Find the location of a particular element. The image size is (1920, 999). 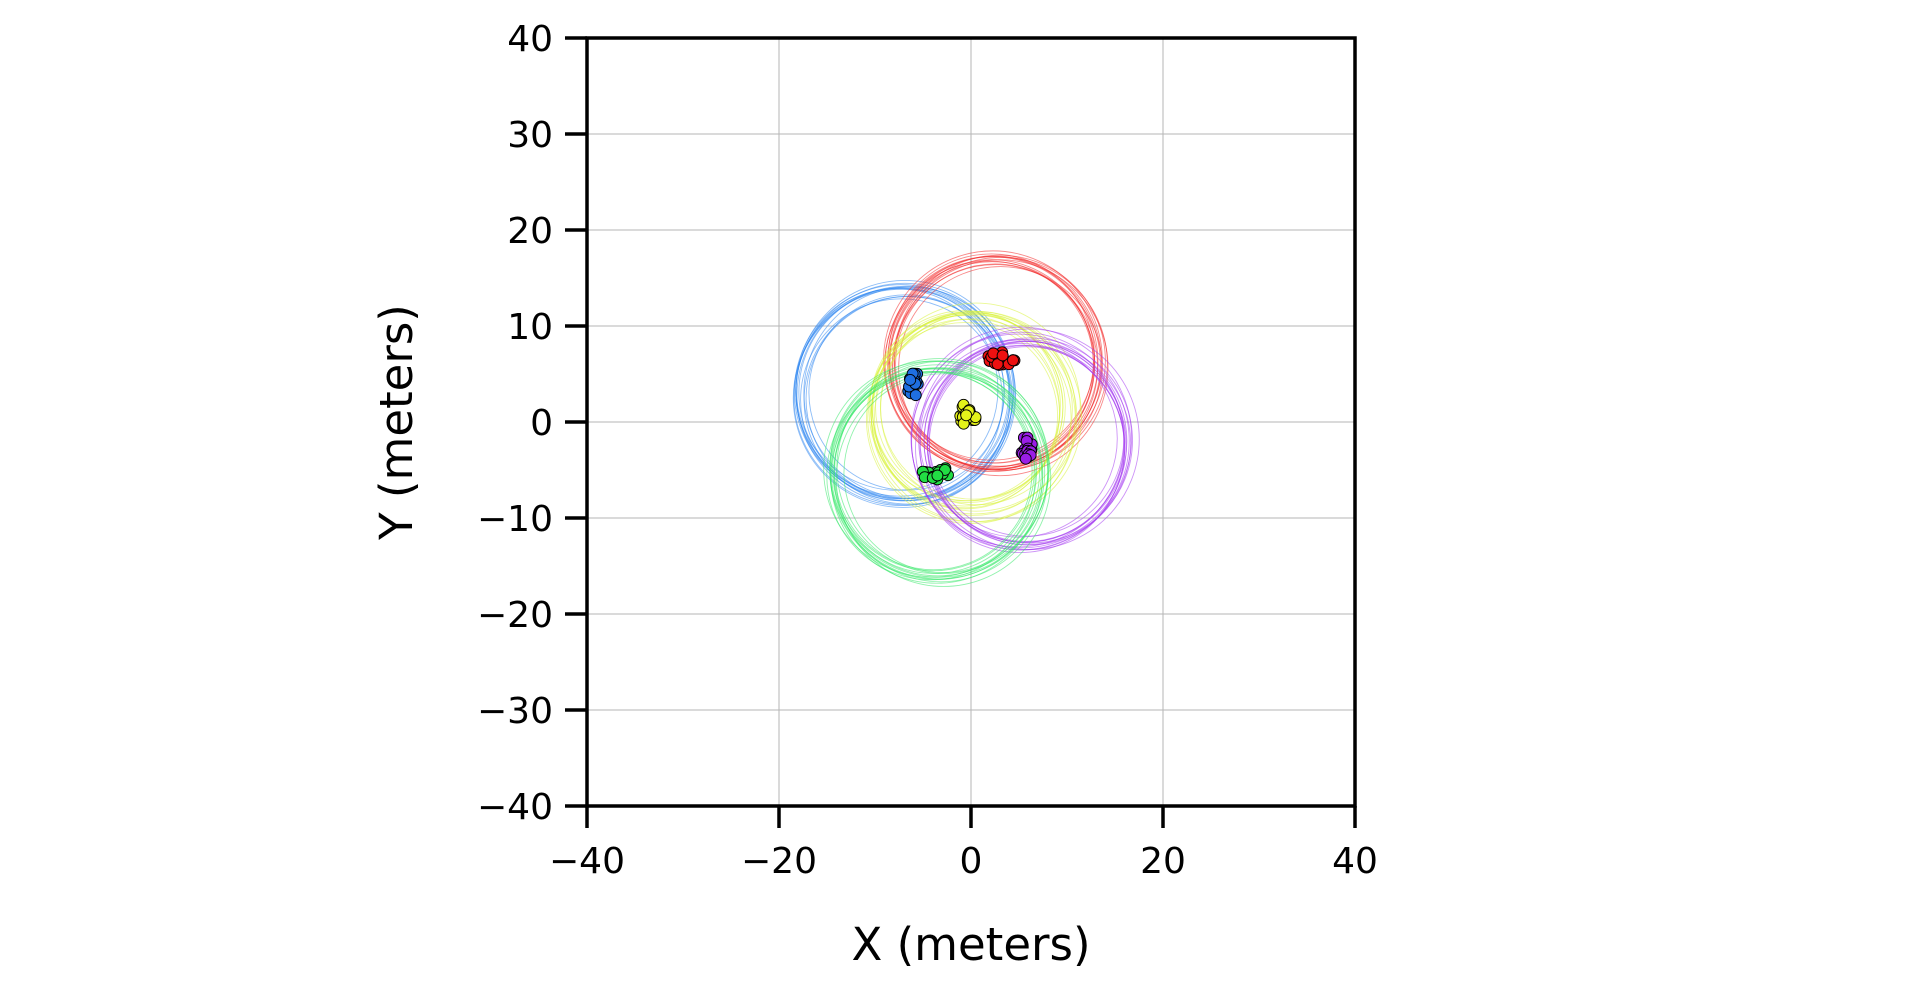

y-tick-label: 30 is located at coordinates (530, 135).